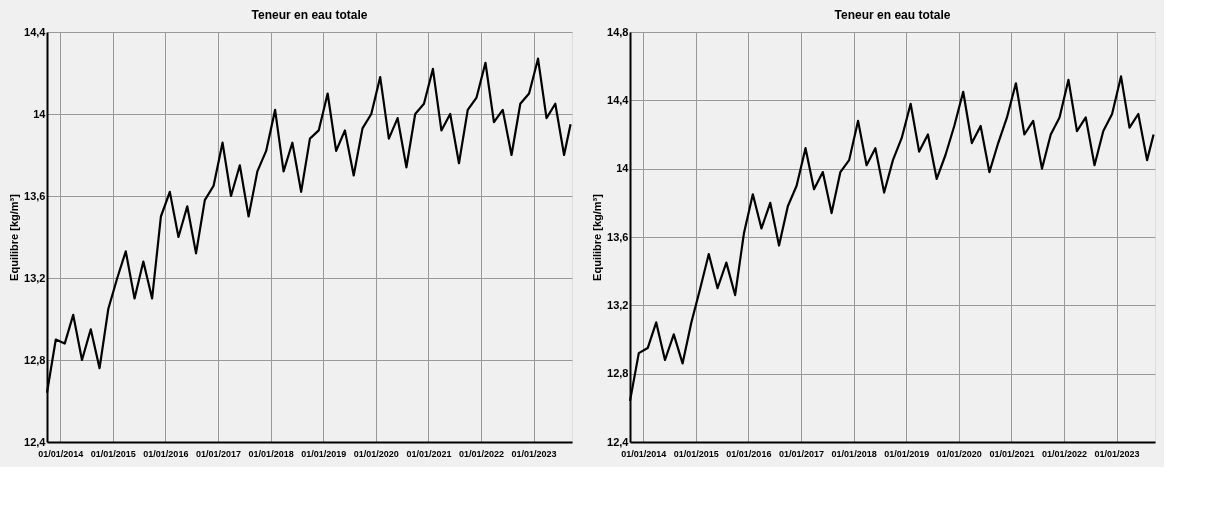 Image resolution: width=1225 pixels, height=519 pixels. What do you see at coordinates (618, 31) in the screenshot?
I see `y-tick-label: 14,8` at bounding box center [618, 31].